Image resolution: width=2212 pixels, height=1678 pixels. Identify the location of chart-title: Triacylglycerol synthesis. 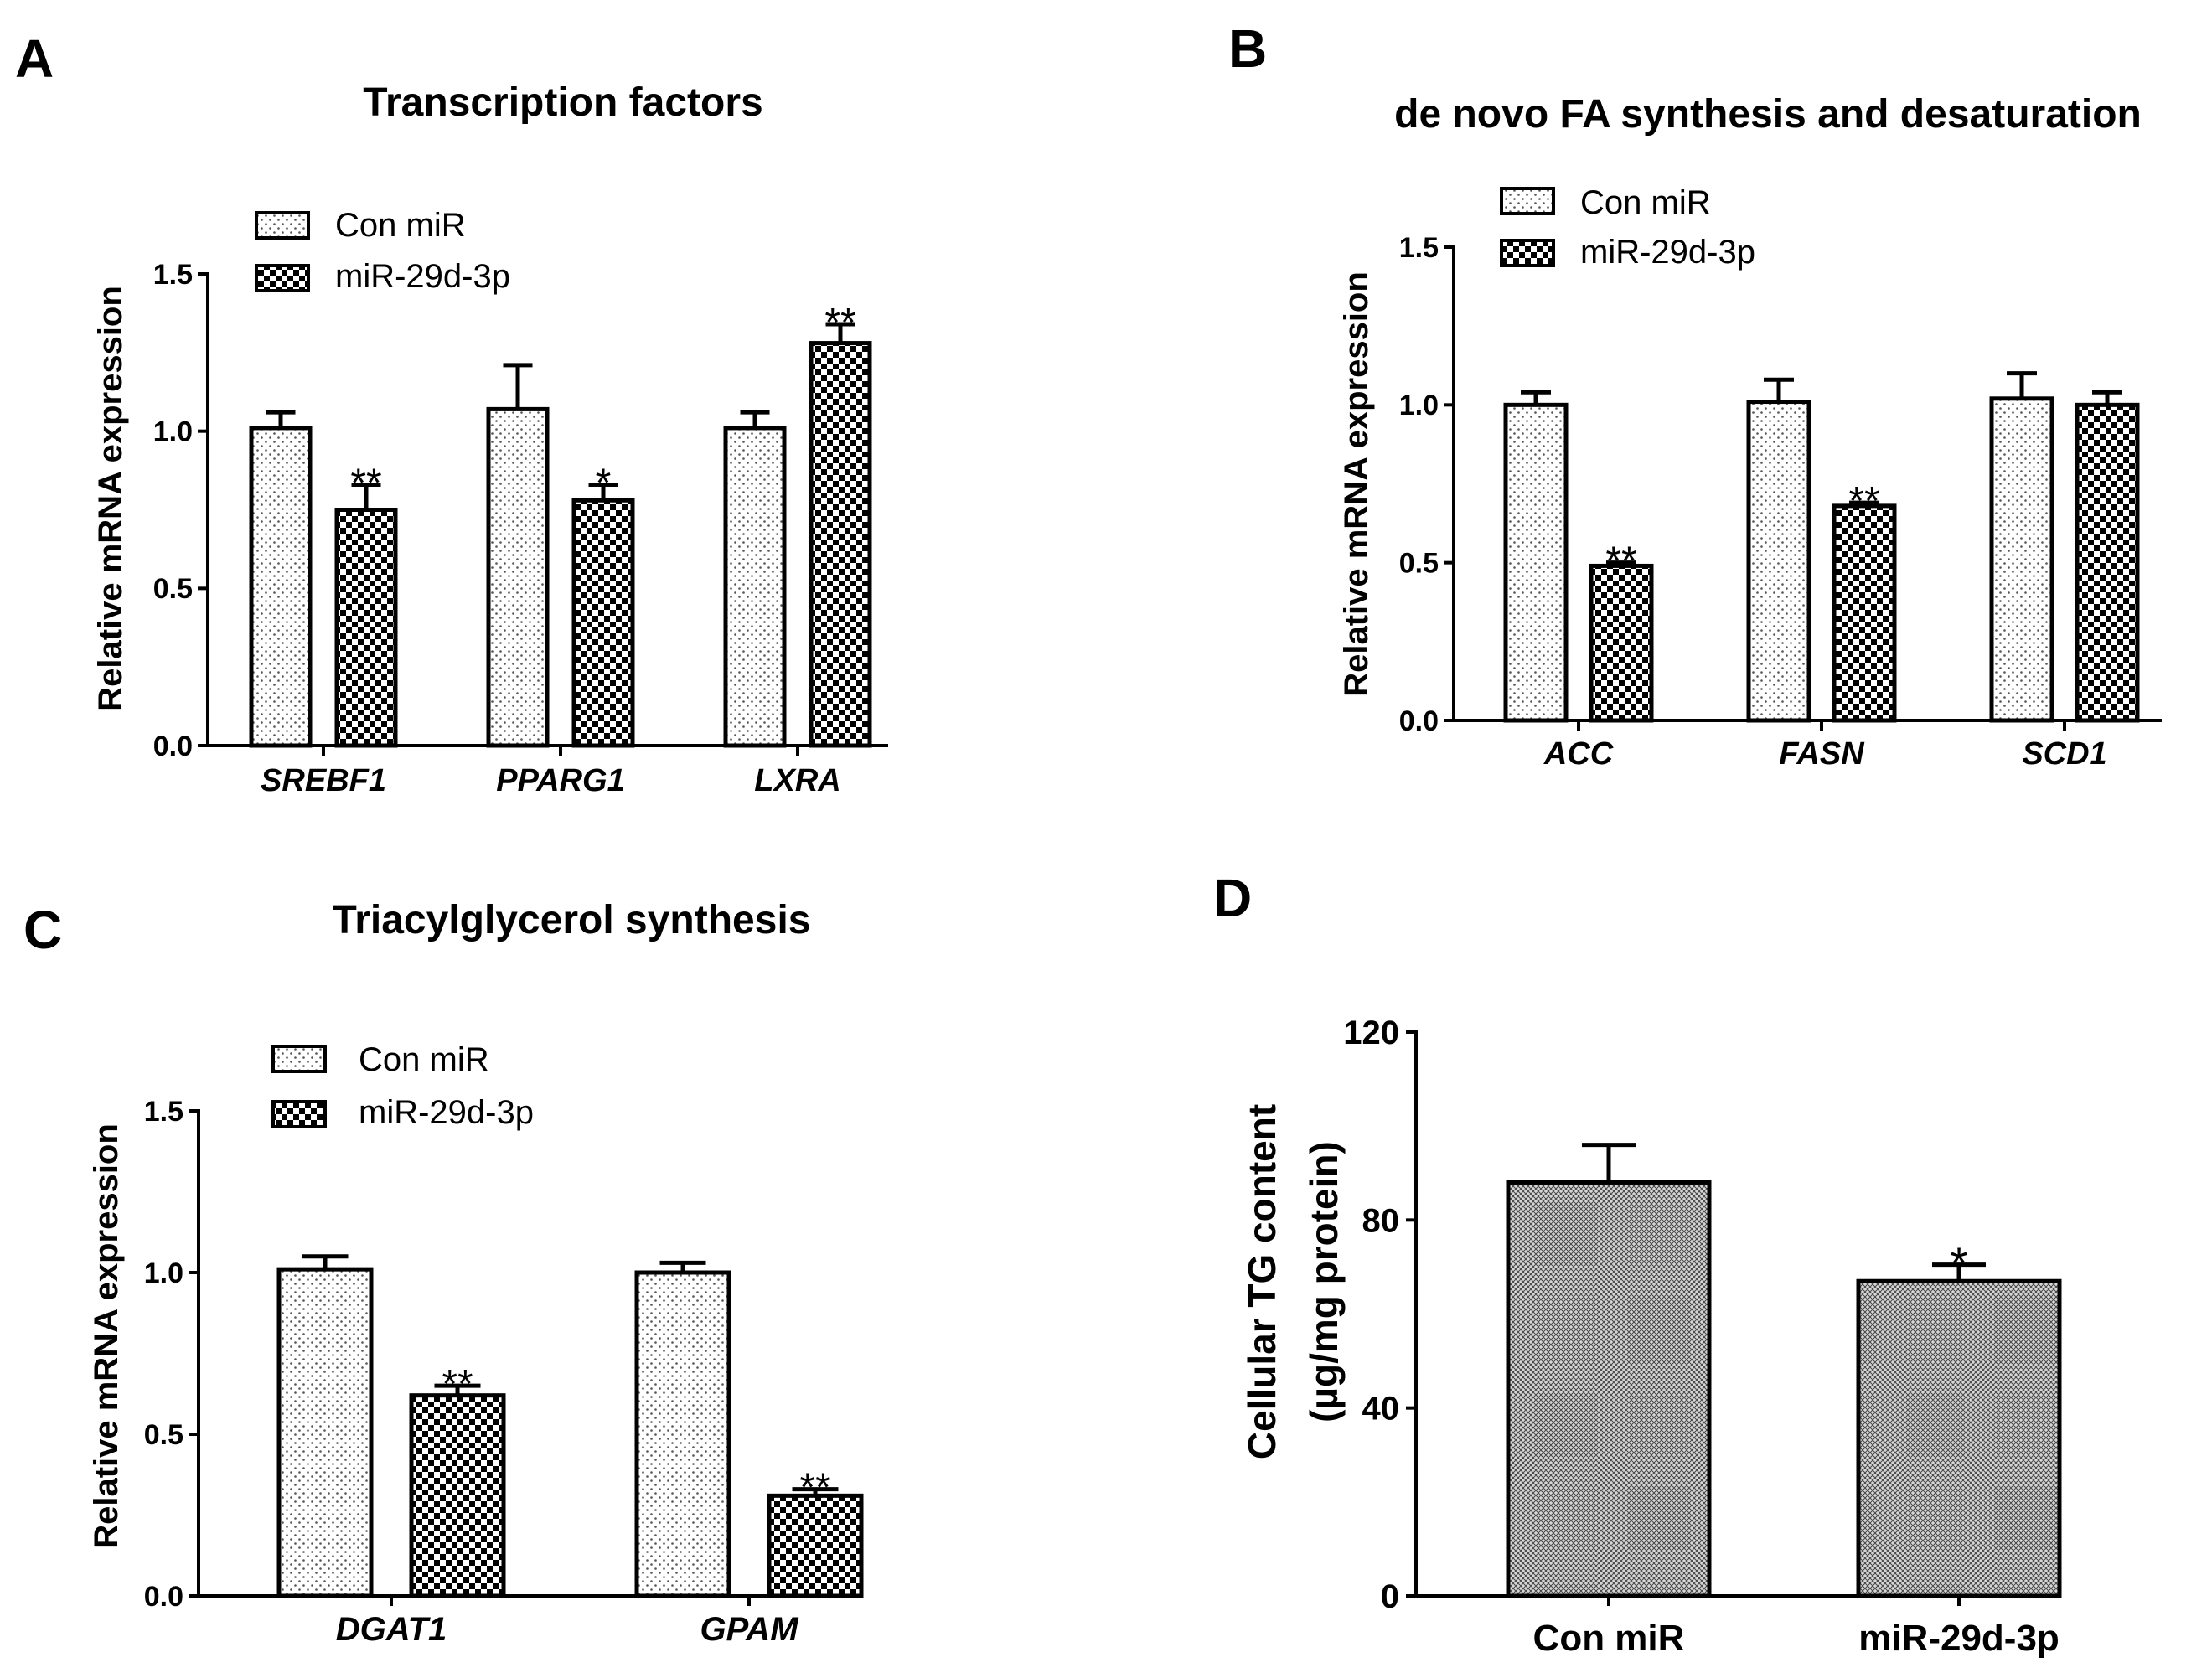
(572, 920).